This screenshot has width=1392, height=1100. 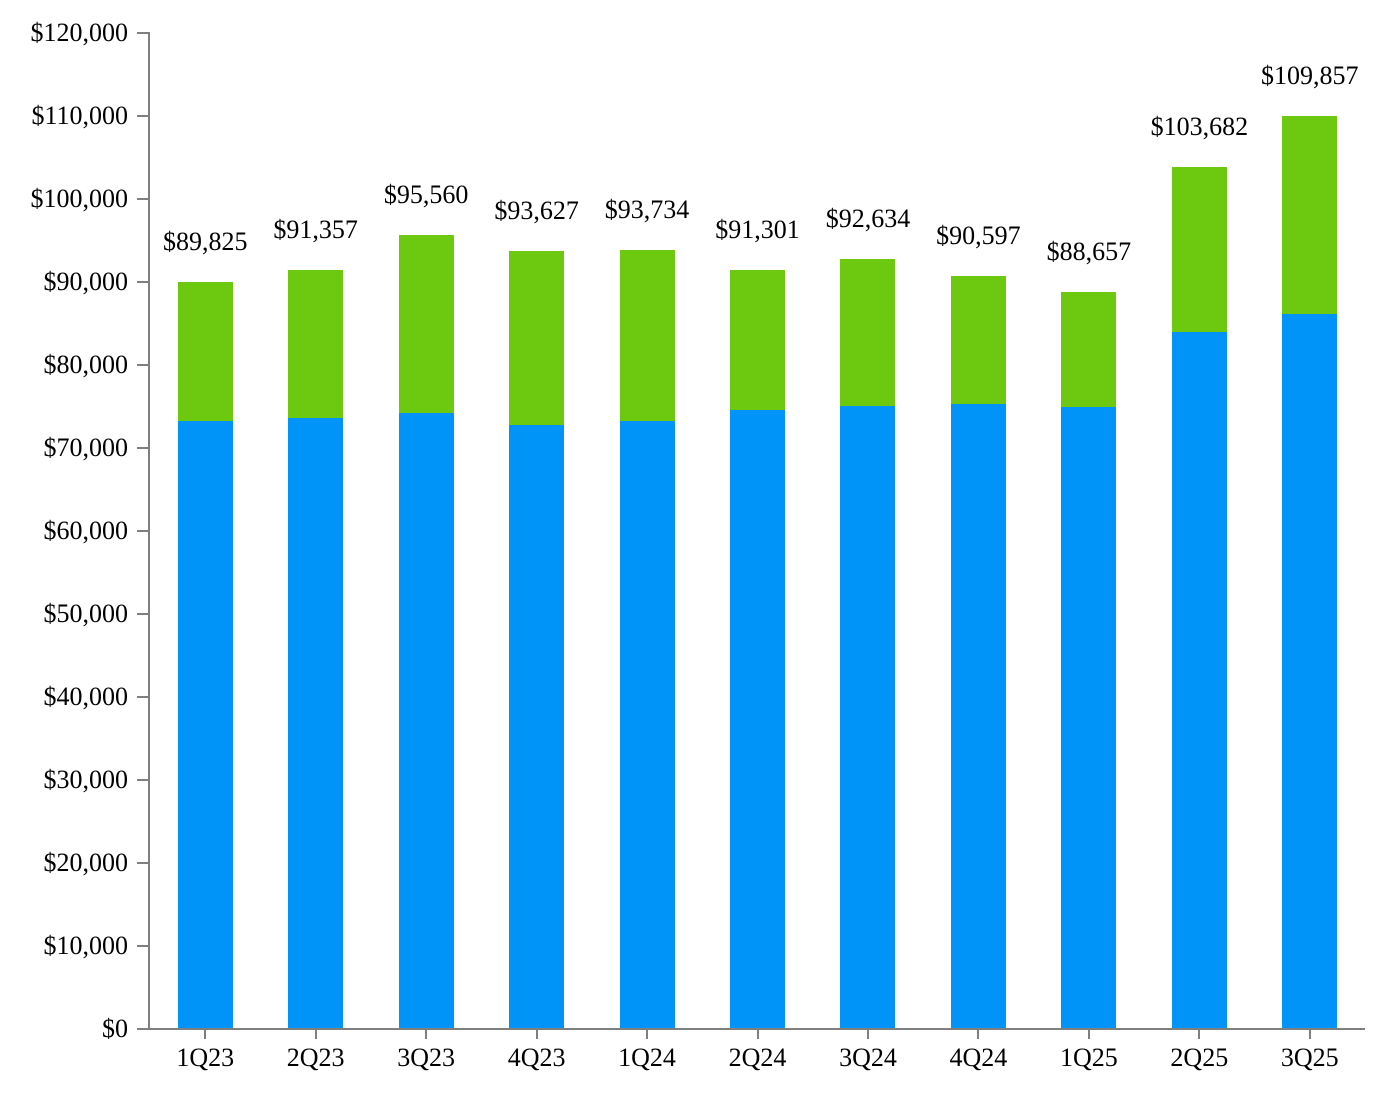 I want to click on x-tick-label: 3Q23, so click(x=426, y=1057).